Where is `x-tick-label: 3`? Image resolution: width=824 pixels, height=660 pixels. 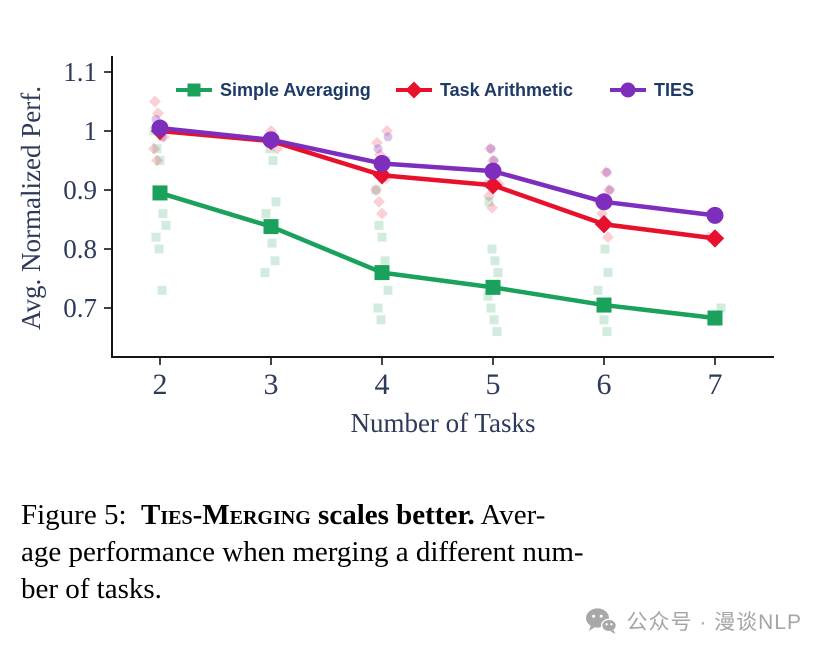
x-tick-label: 3 is located at coordinates (271, 384).